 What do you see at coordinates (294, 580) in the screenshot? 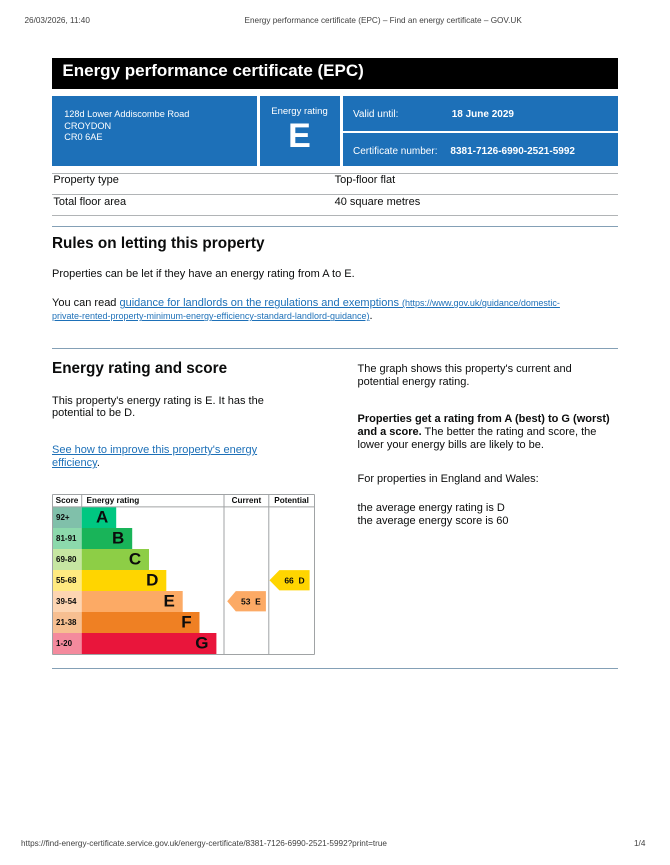
I see `svg-text: 66 D` at bounding box center [294, 580].